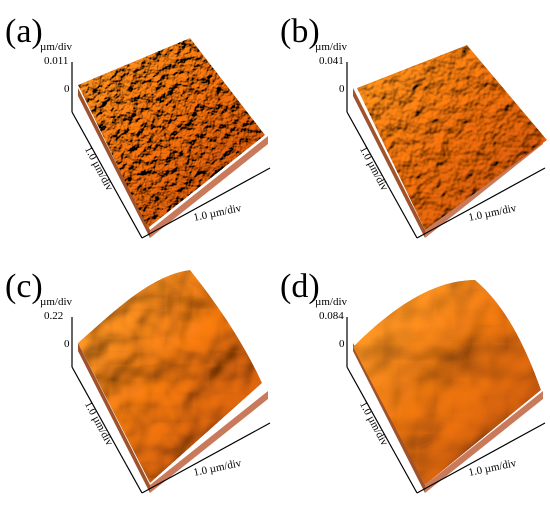 Image resolution: width=550 pixels, height=506 pixels. What do you see at coordinates (331, 316) in the screenshot?
I see `z-max: 0.084` at bounding box center [331, 316].